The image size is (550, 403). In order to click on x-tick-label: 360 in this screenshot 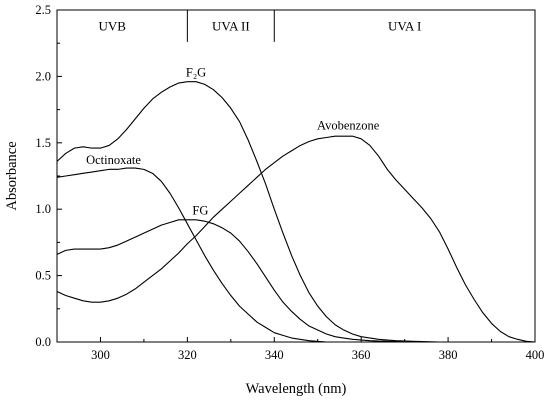, I will do `click(361, 355)`.